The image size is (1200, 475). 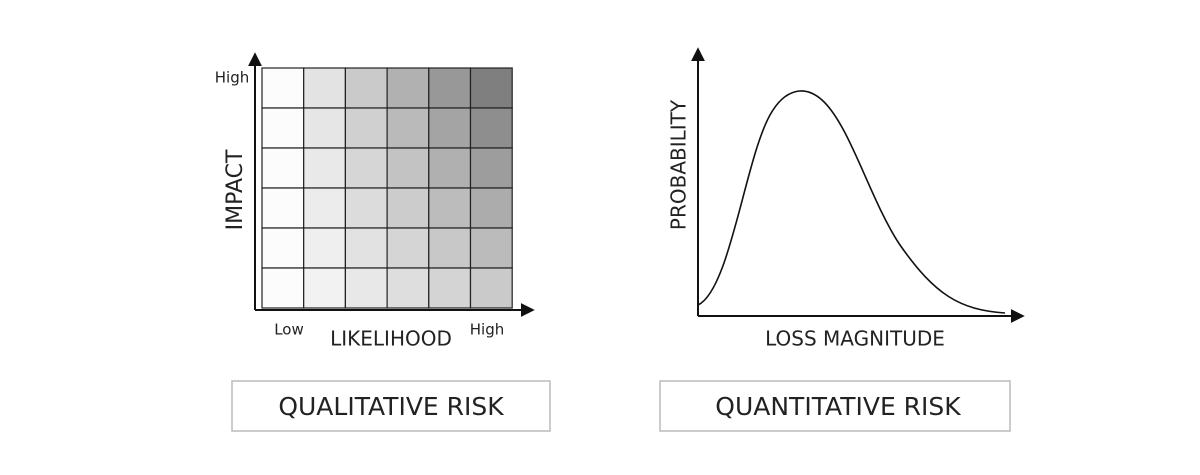 I want to click on x-axis-label: LOSS MAGNITUDE, so click(x=855, y=339).